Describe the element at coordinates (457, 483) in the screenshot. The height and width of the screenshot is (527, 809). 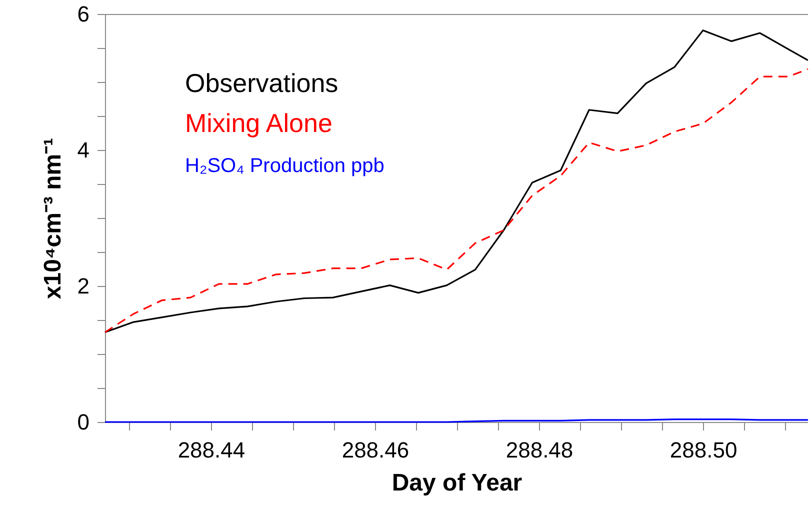
I see `x-axis-title: Day of Year` at that location.